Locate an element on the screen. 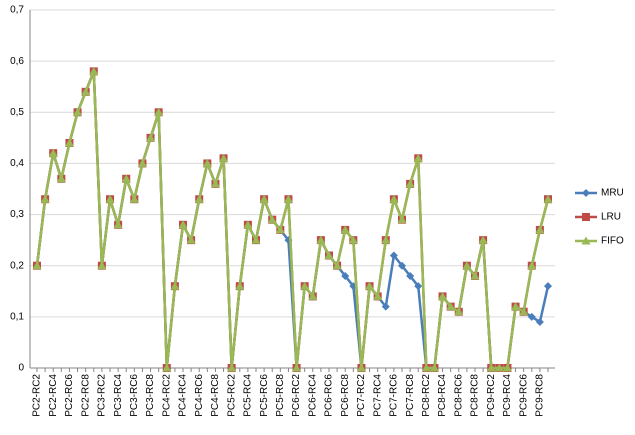 The height and width of the screenshot is (435, 635). x-tick-label: PC8-RC8 is located at coordinates (475, 395).